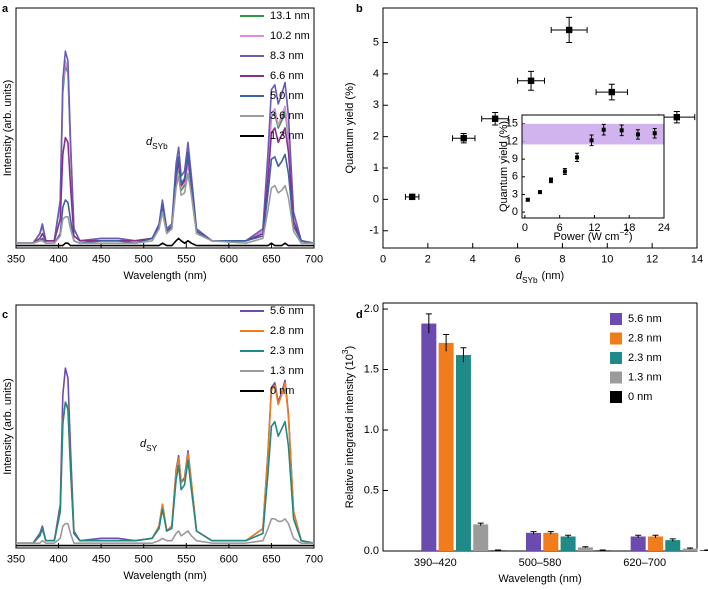 The width and height of the screenshot is (708, 590). I want to click on panel-letter: a, so click(5, 9).